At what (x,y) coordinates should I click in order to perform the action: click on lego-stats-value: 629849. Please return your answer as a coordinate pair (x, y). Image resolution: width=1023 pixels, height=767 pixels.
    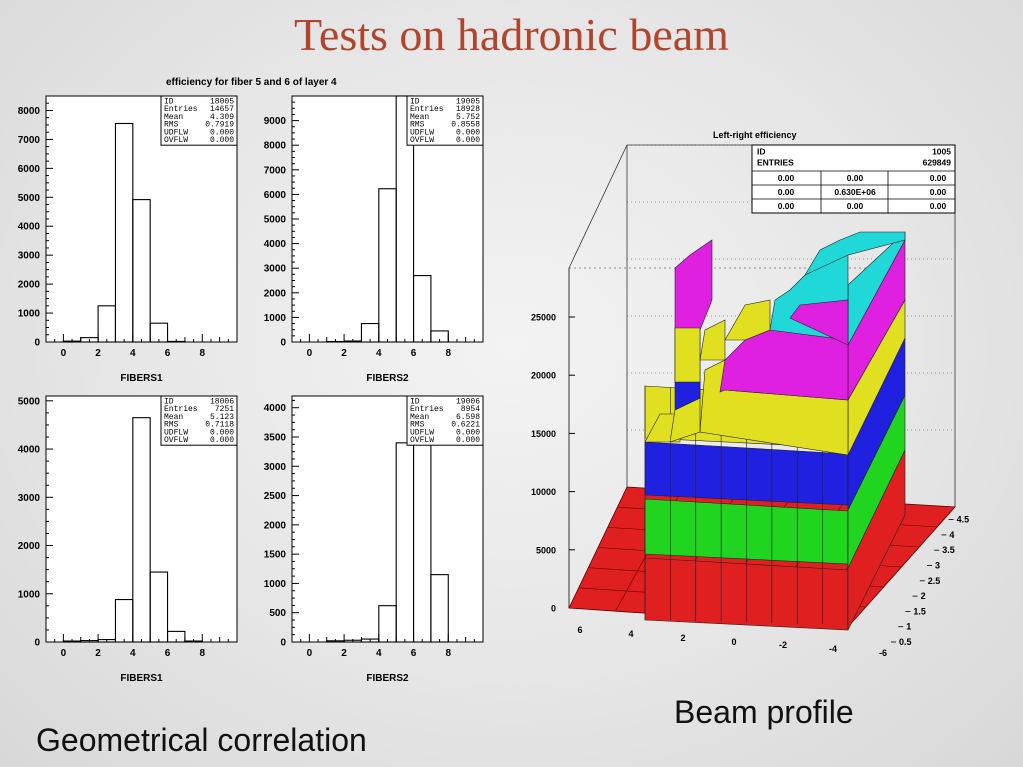
    Looking at the image, I should click on (937, 163).